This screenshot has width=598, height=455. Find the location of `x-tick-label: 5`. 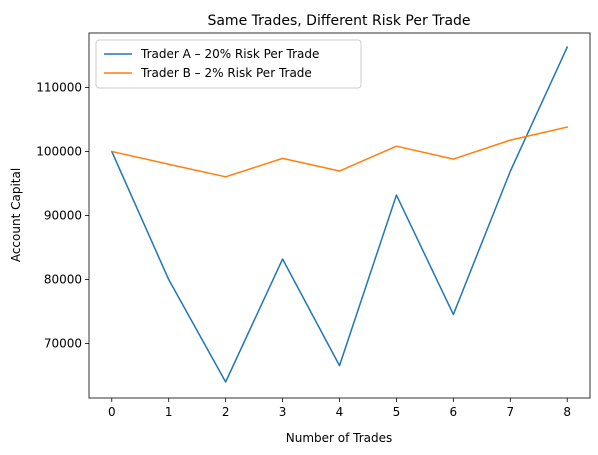

x-tick-label: 5 is located at coordinates (397, 412).